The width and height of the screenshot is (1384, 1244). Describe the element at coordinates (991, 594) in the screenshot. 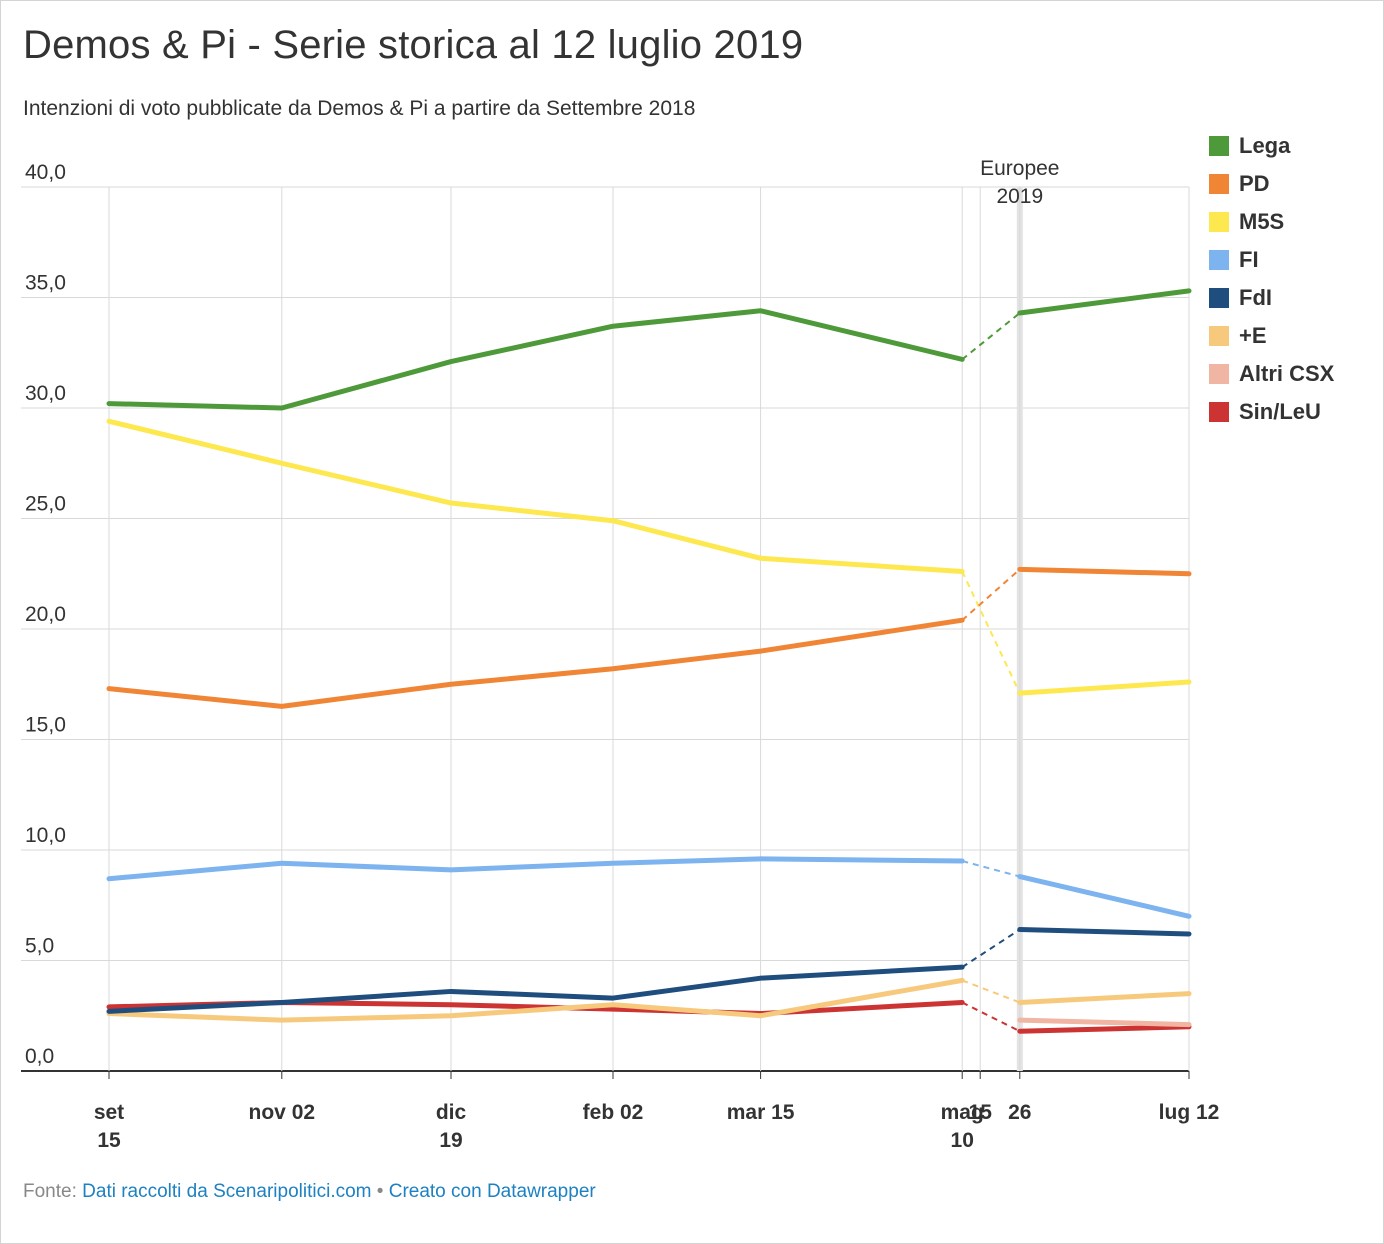

I see `series-dashed-pd` at that location.